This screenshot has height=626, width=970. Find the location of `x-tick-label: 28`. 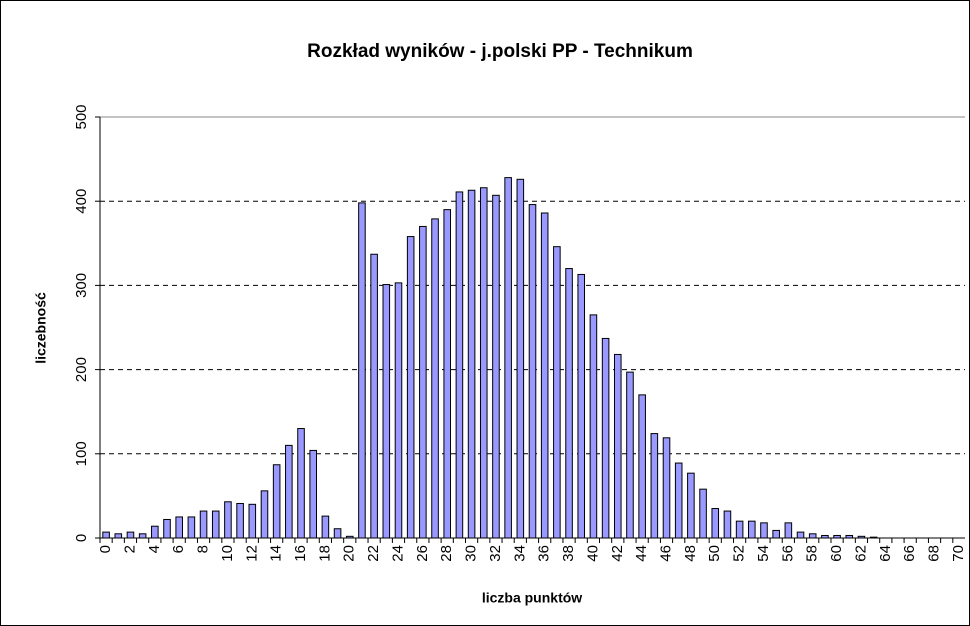

x-tick-label: 28 is located at coordinates (446, 553).